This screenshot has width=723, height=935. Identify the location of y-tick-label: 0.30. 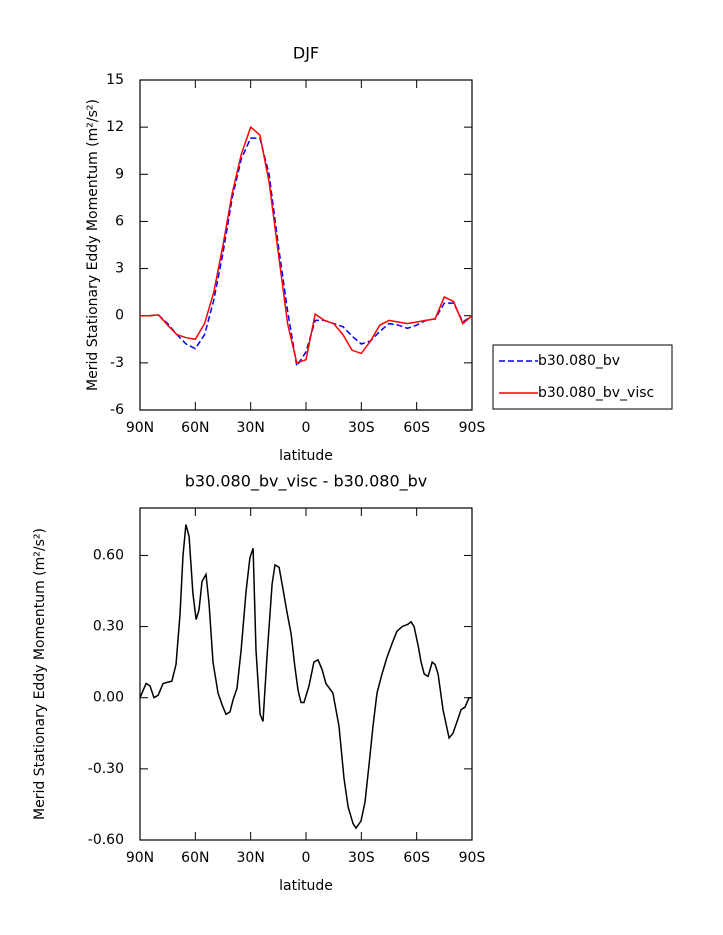
(108, 627).